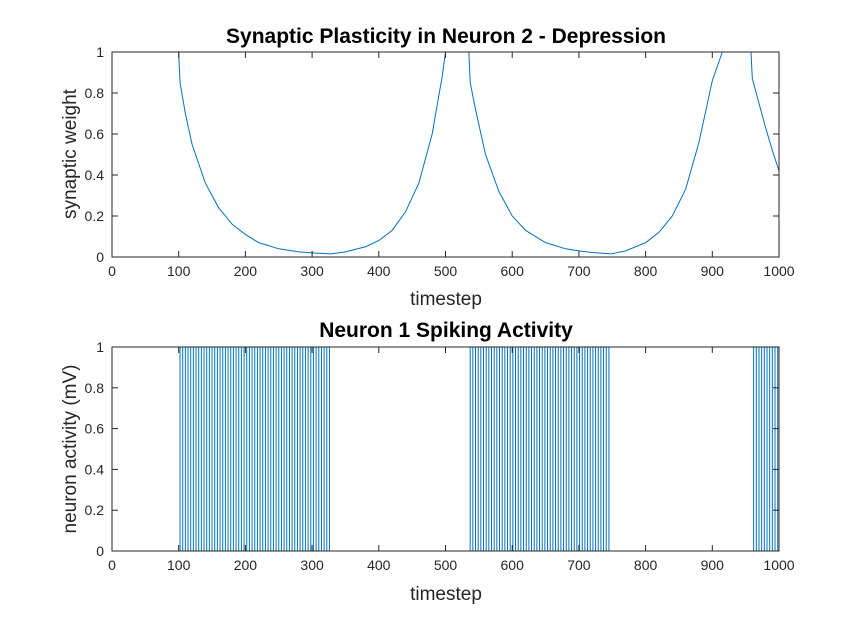 The height and width of the screenshot is (621, 861). What do you see at coordinates (513, 565) in the screenshot?
I see `plot2-x-tick-label: 600` at bounding box center [513, 565].